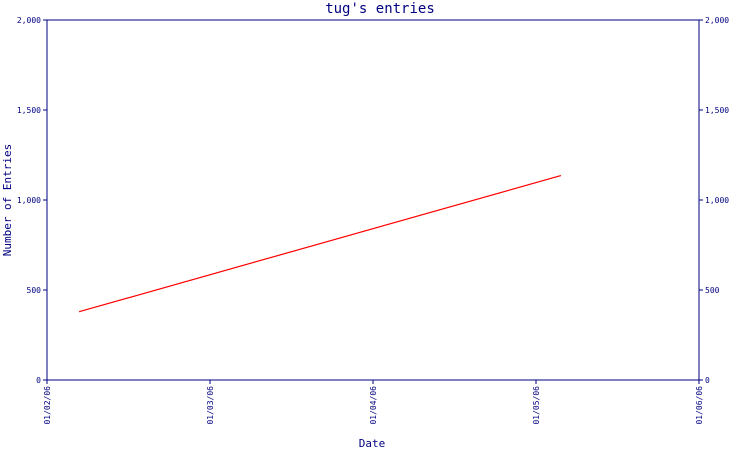  Describe the element at coordinates (29, 20) in the screenshot. I see `left-y-tick-label: 2,000` at that location.